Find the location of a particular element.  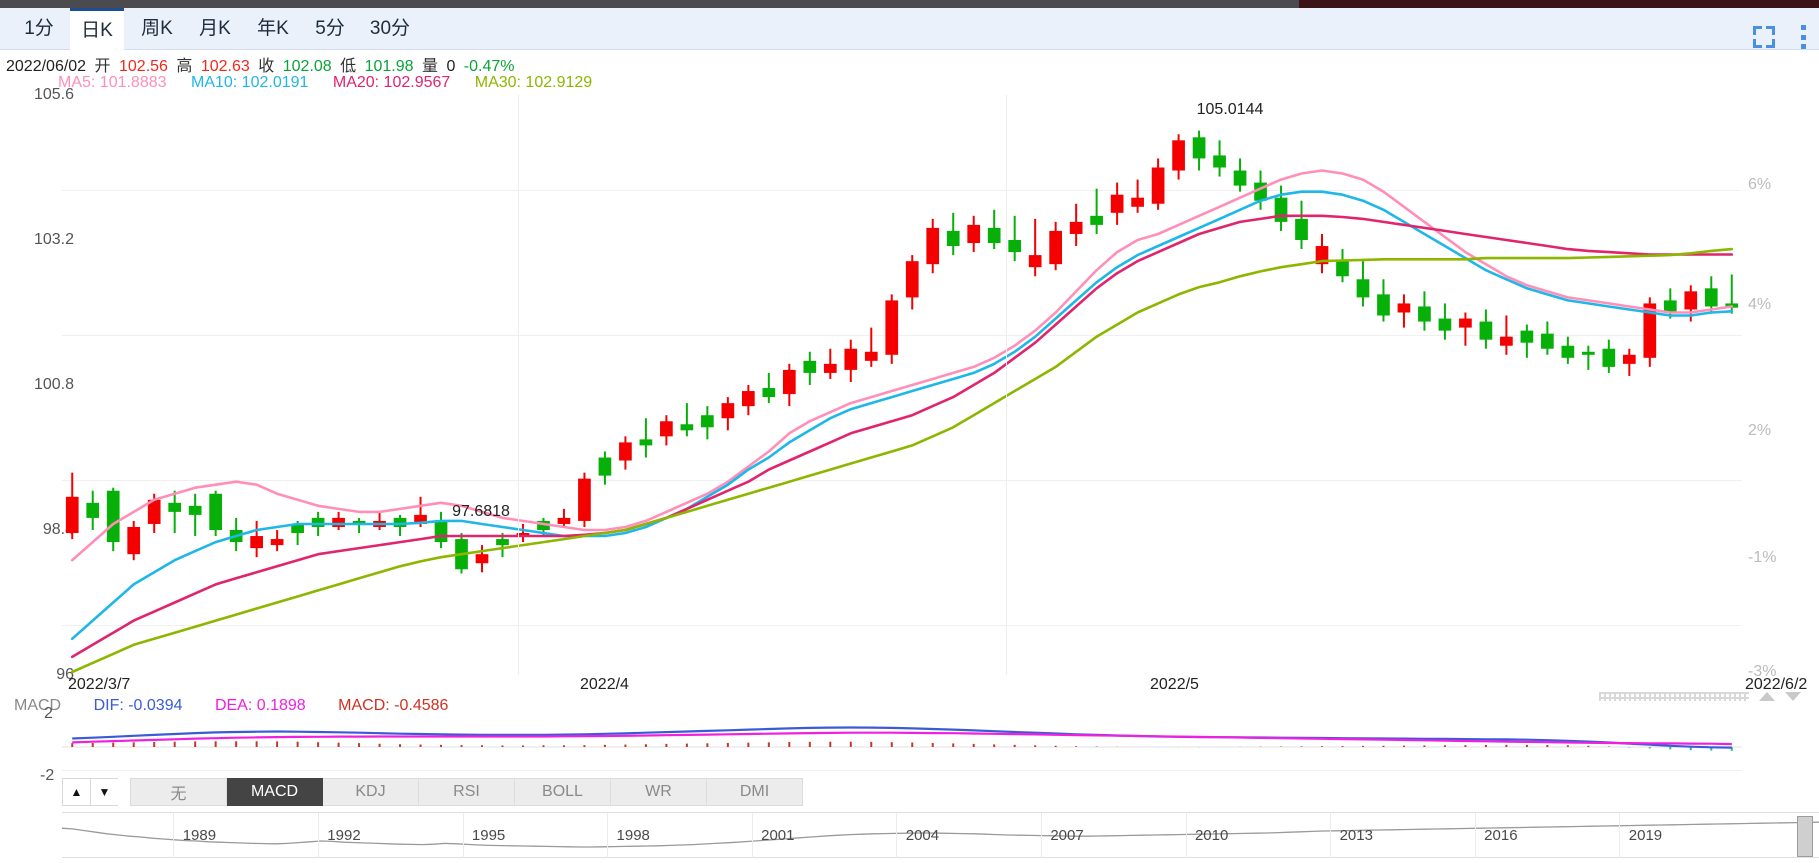

right-axis-tick: -1% is located at coordinates (1762, 557).